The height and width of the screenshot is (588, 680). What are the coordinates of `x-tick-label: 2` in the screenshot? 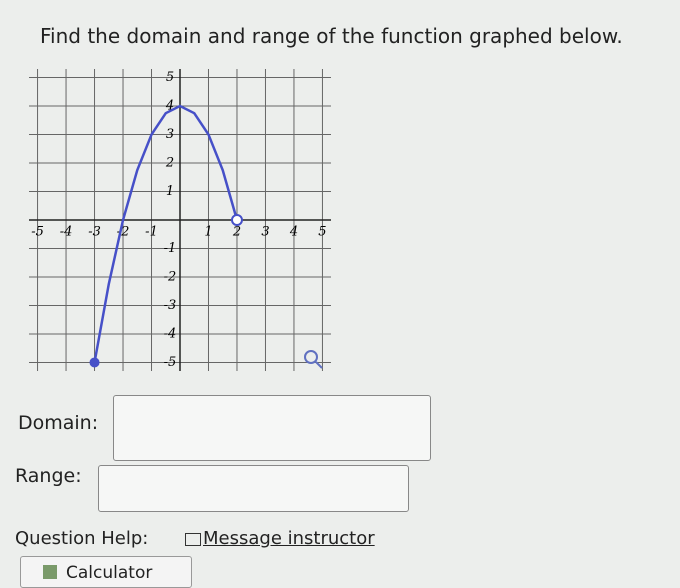 It's located at (236, 232).